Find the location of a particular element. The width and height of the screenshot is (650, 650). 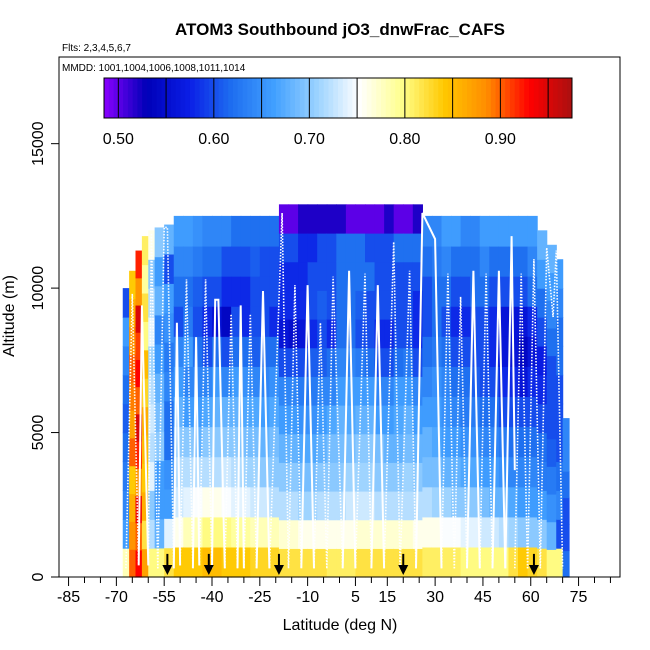

flights-subtitle: Flts: 2,3,4,5,6,7 is located at coordinates (96, 48).